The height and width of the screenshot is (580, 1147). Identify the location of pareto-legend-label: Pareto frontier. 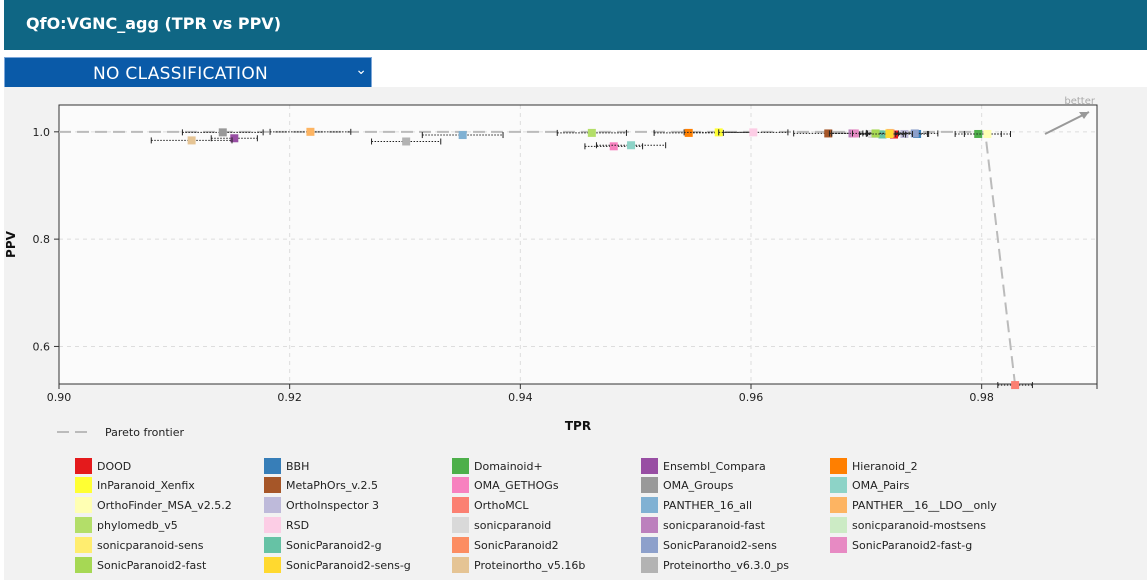
(144, 432).